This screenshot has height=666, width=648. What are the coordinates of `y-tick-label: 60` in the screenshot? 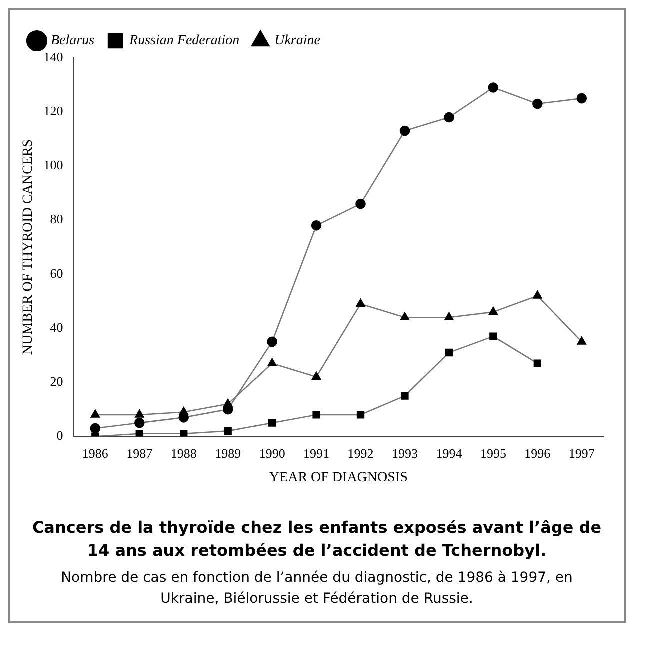 It's located at (57, 273).